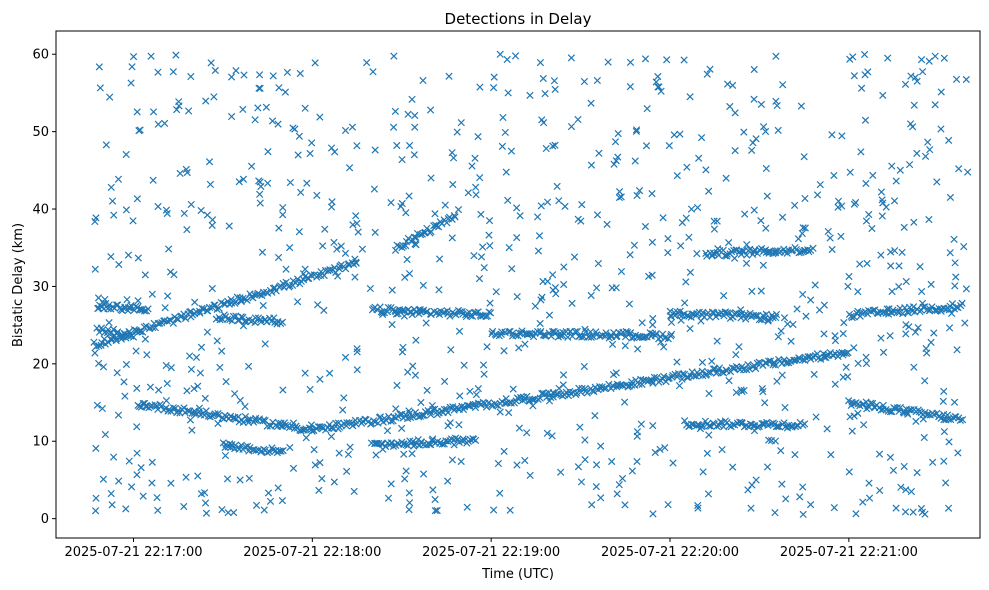 The image size is (989, 590). What do you see at coordinates (670, 552) in the screenshot?
I see `x-tick-label: 2025-07-21 22:20:00` at bounding box center [670, 552].